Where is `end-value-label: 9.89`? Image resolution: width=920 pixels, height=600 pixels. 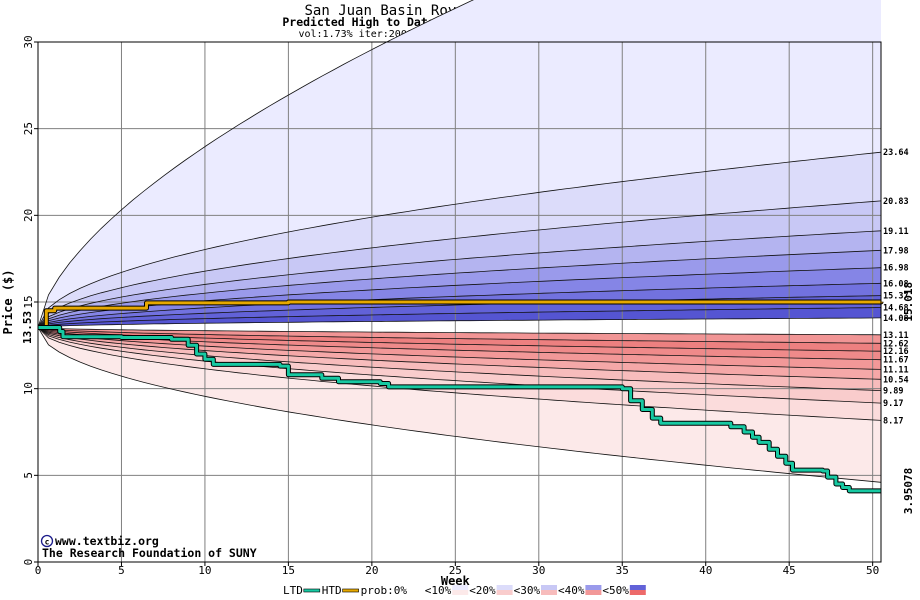
end-value-label: 9.89 is located at coordinates (893, 392).